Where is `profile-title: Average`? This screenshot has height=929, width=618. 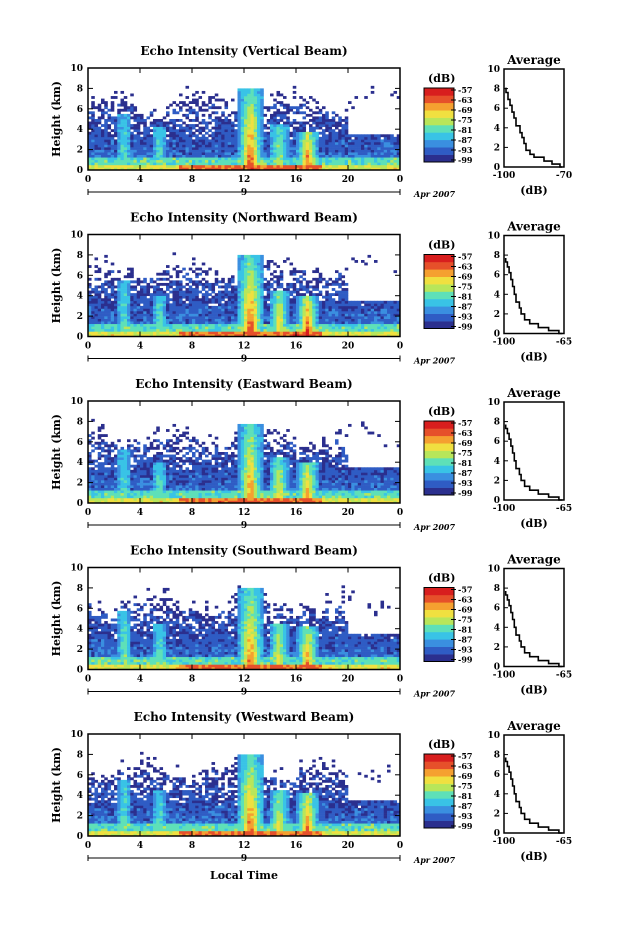 profile-title: Average is located at coordinates (533, 60).